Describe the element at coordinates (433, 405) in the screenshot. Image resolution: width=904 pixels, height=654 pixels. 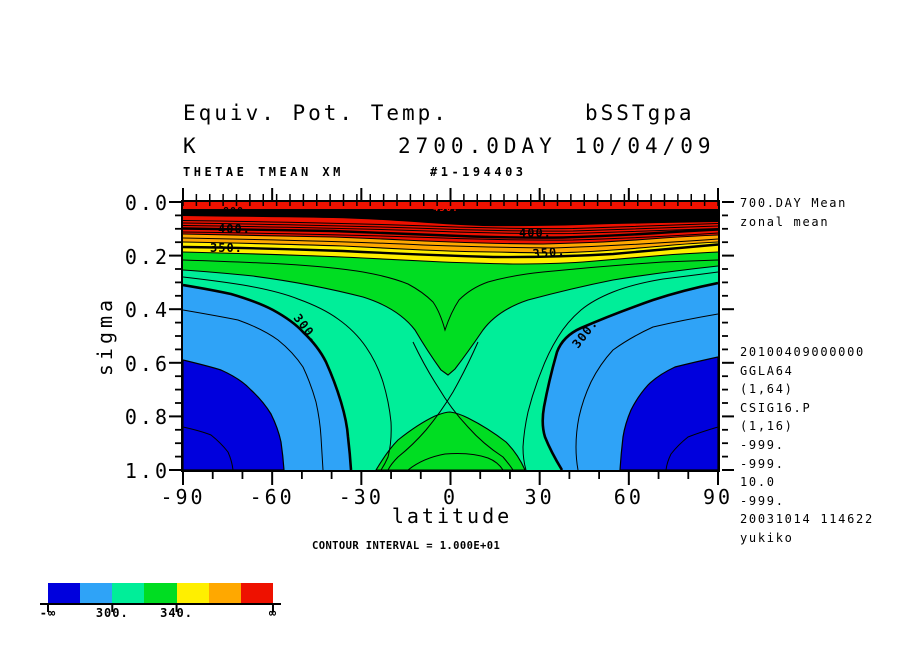
I see `contour-saddle-b` at that location.